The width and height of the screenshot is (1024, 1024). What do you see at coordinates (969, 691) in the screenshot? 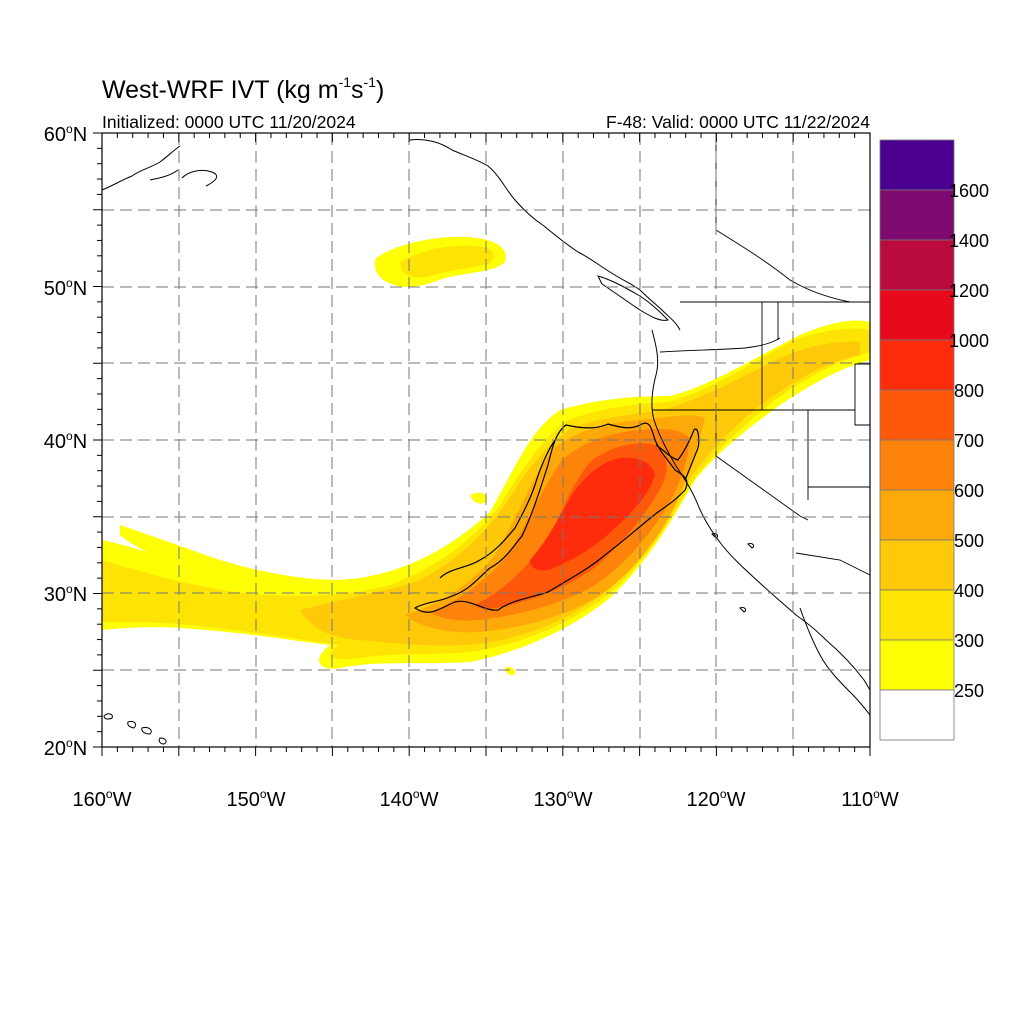
I see `colorbar-label: 250` at bounding box center [969, 691].